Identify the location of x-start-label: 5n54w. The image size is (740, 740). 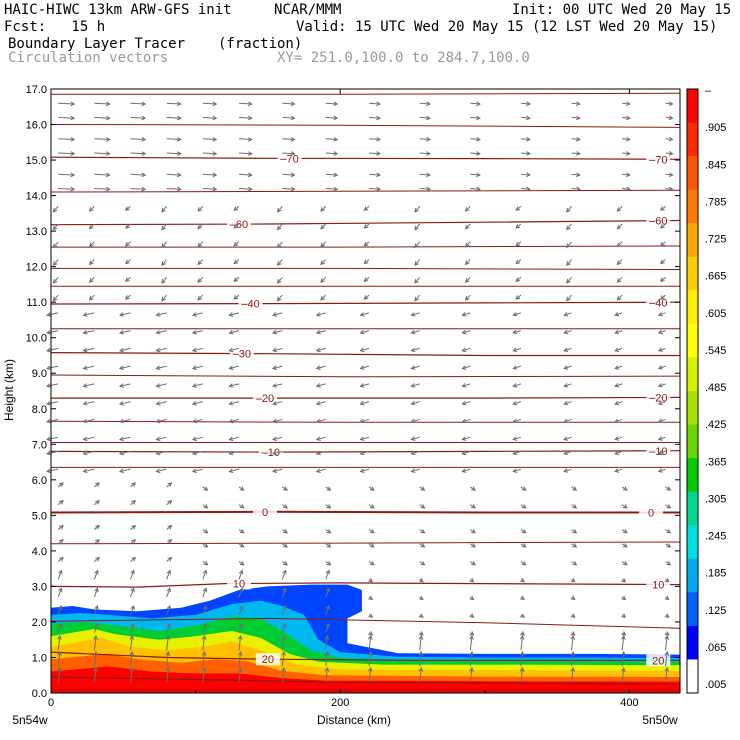
(30, 720).